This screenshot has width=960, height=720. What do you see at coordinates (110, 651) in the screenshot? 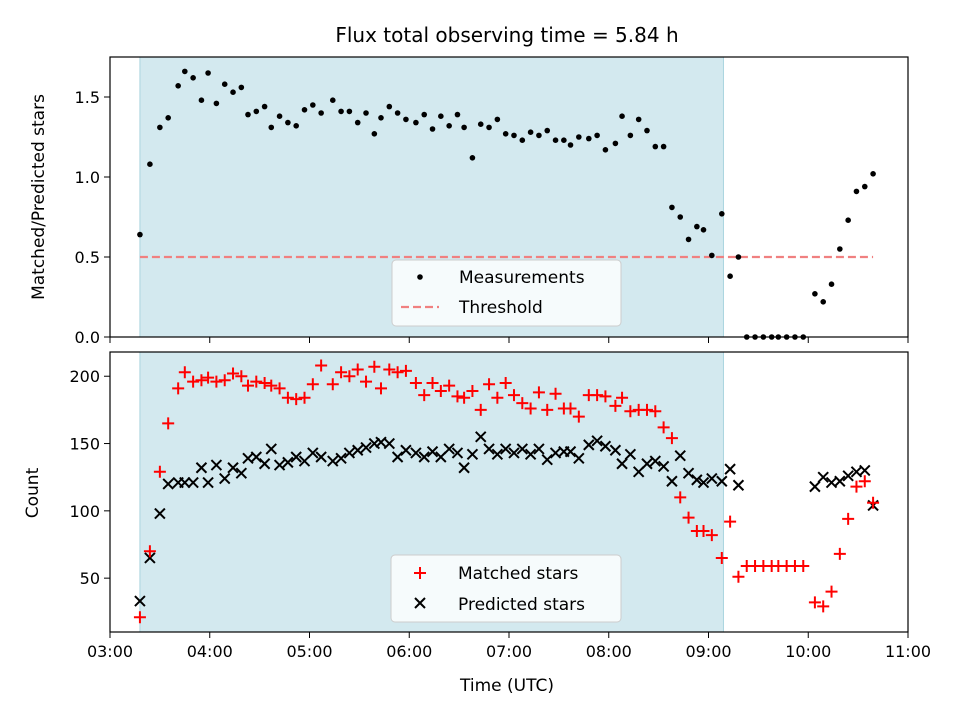
I see `bottom-x-tick-label: 03:00` at bounding box center [110, 651].